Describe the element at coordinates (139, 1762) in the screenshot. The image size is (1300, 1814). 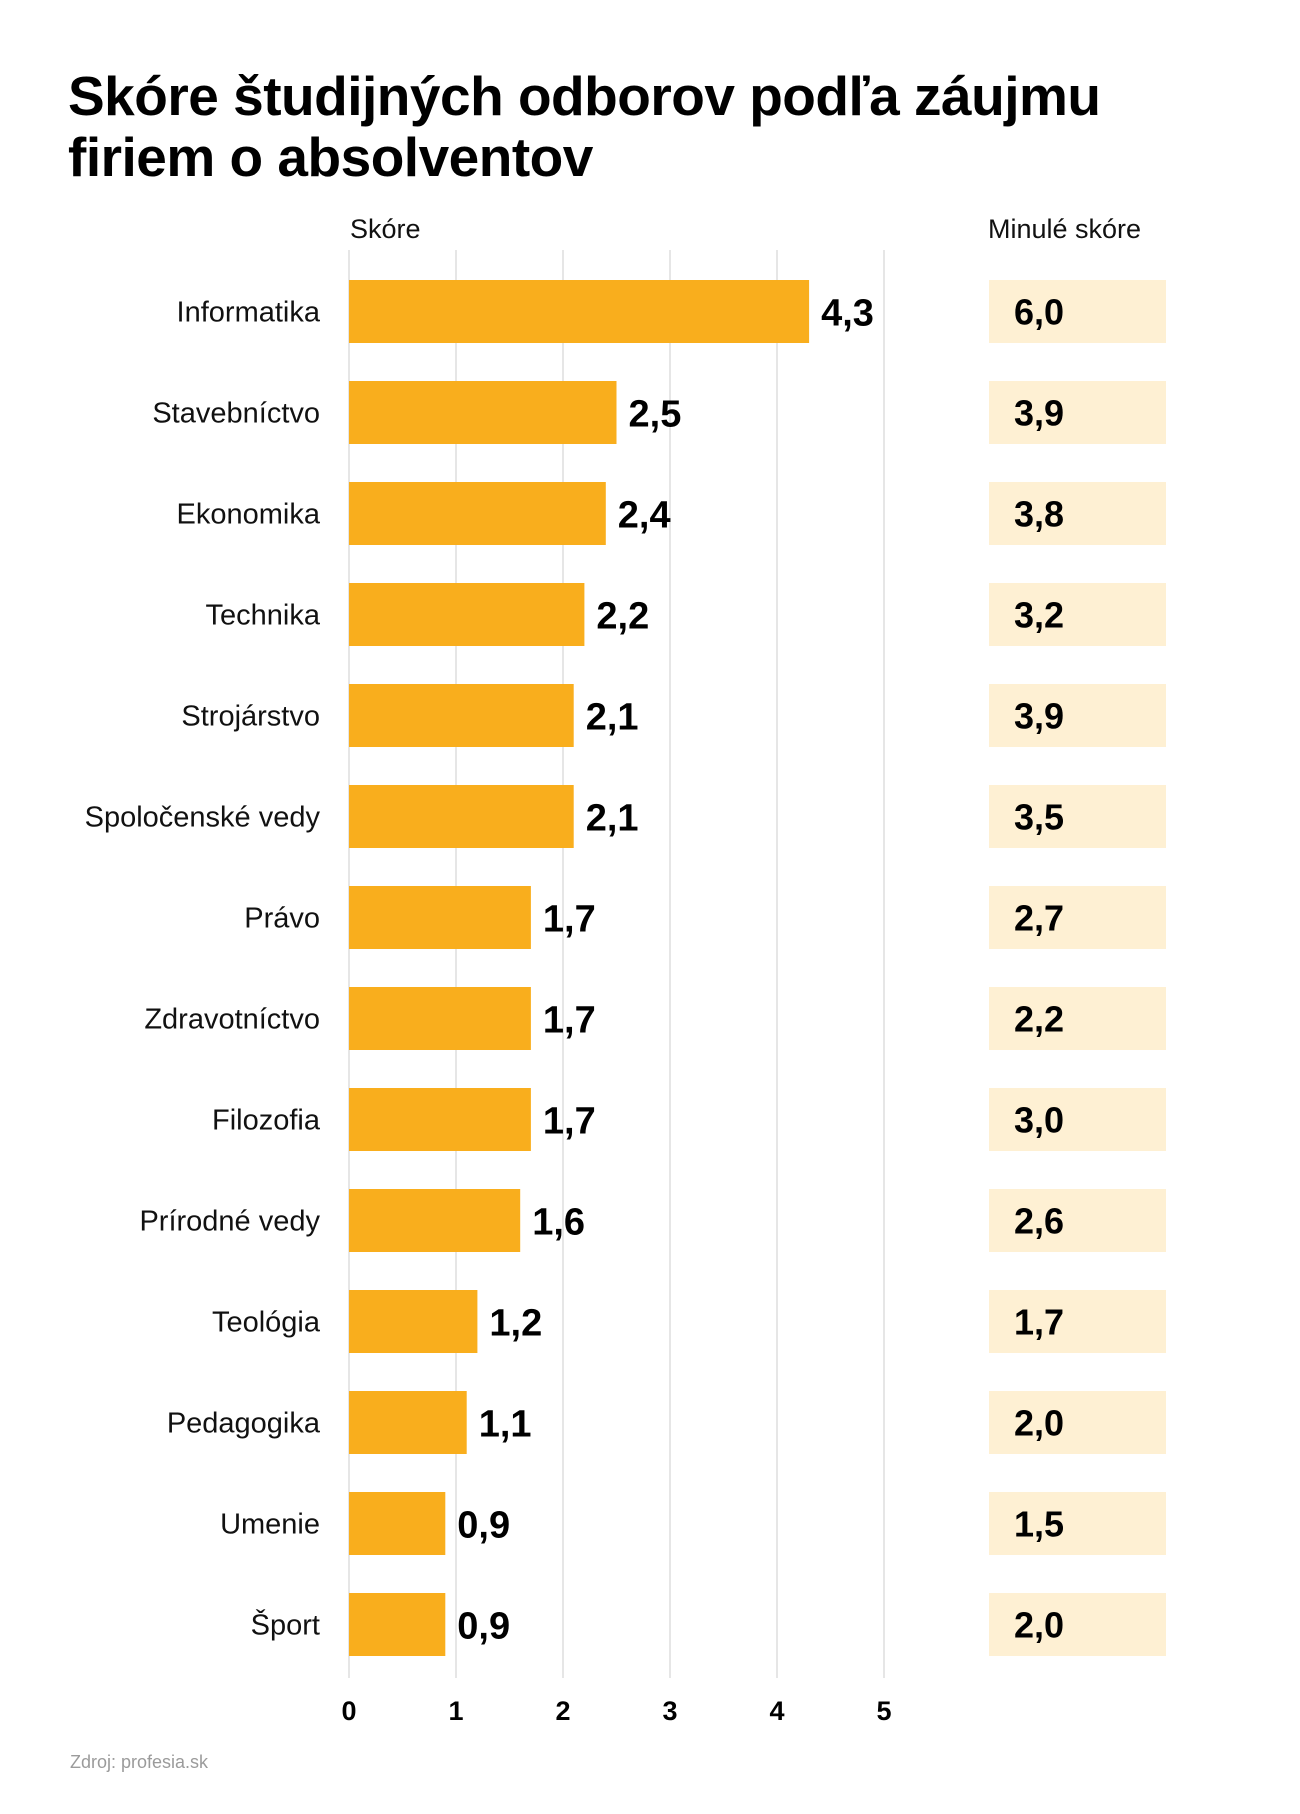
I see `source-note: Zdroj: profesia.sk` at that location.